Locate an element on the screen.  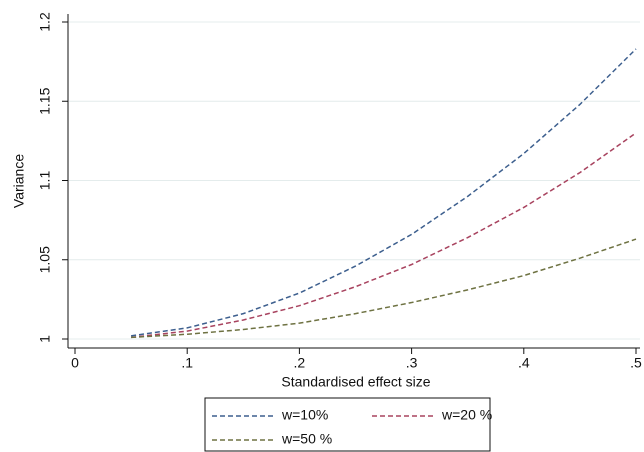
y-tick-label: 1.15 is located at coordinates (45, 100).